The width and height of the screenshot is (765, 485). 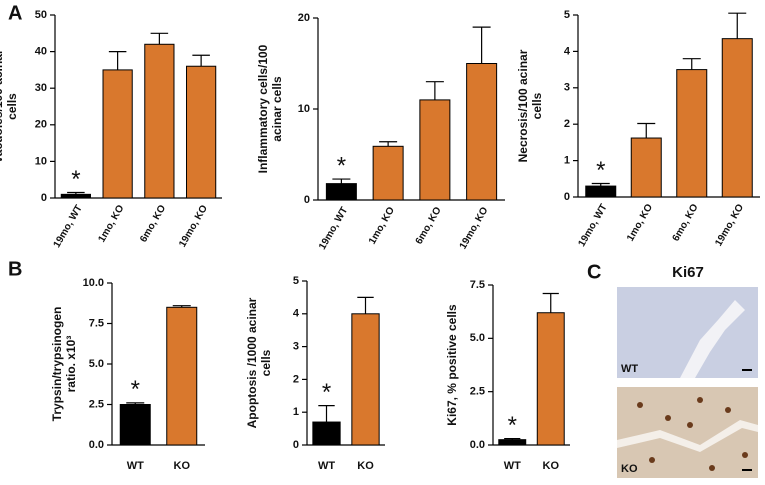 What do you see at coordinates (41, 52) in the screenshot?
I see `y-tick-label: 40` at bounding box center [41, 52].